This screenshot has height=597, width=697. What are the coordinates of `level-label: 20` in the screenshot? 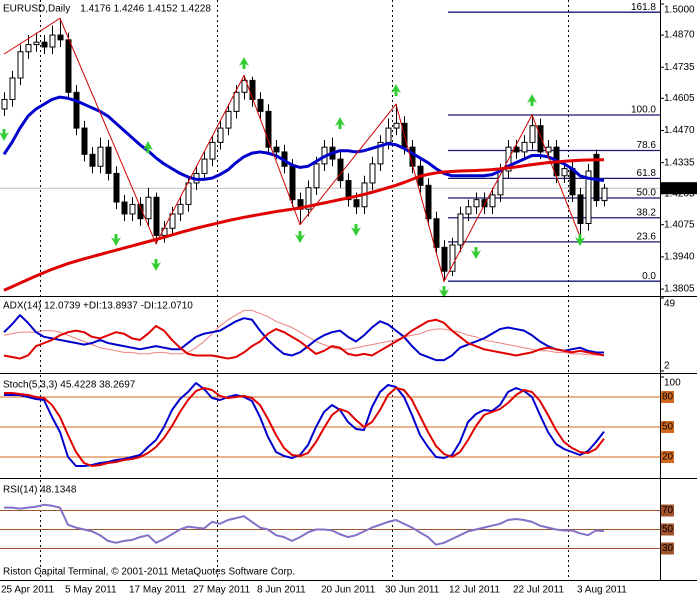 It's located at (668, 457).